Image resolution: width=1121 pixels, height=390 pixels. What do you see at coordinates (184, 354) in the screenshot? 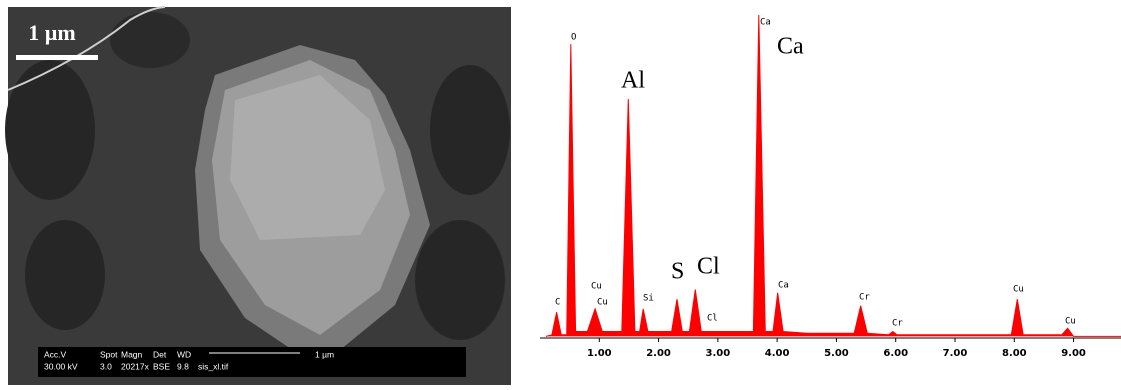
I see `info-header: WD` at bounding box center [184, 354].